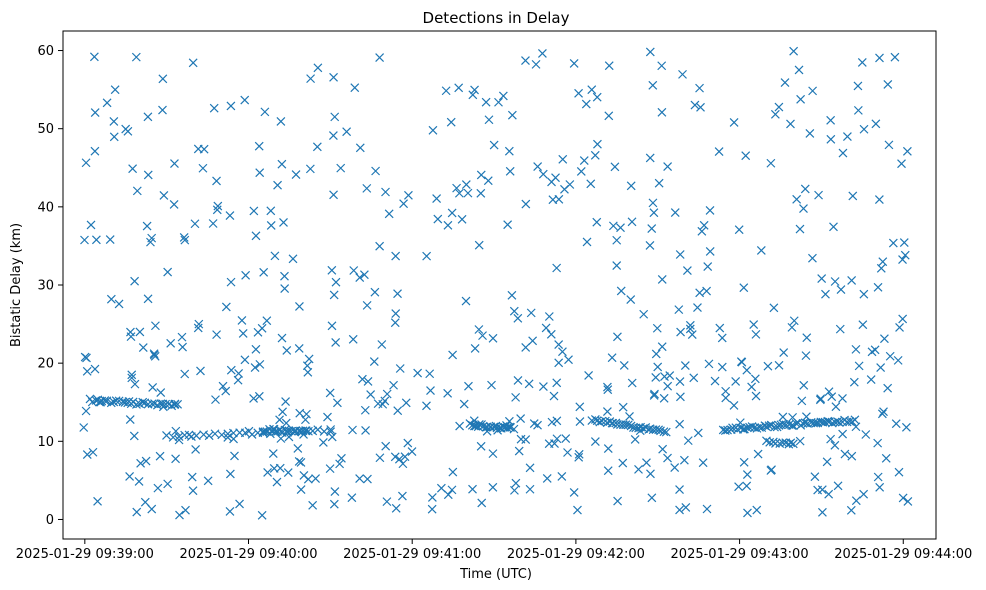 The width and height of the screenshot is (986, 590). What do you see at coordinates (45, 442) in the screenshot?
I see `y-tick-label: 10` at bounding box center [45, 442].